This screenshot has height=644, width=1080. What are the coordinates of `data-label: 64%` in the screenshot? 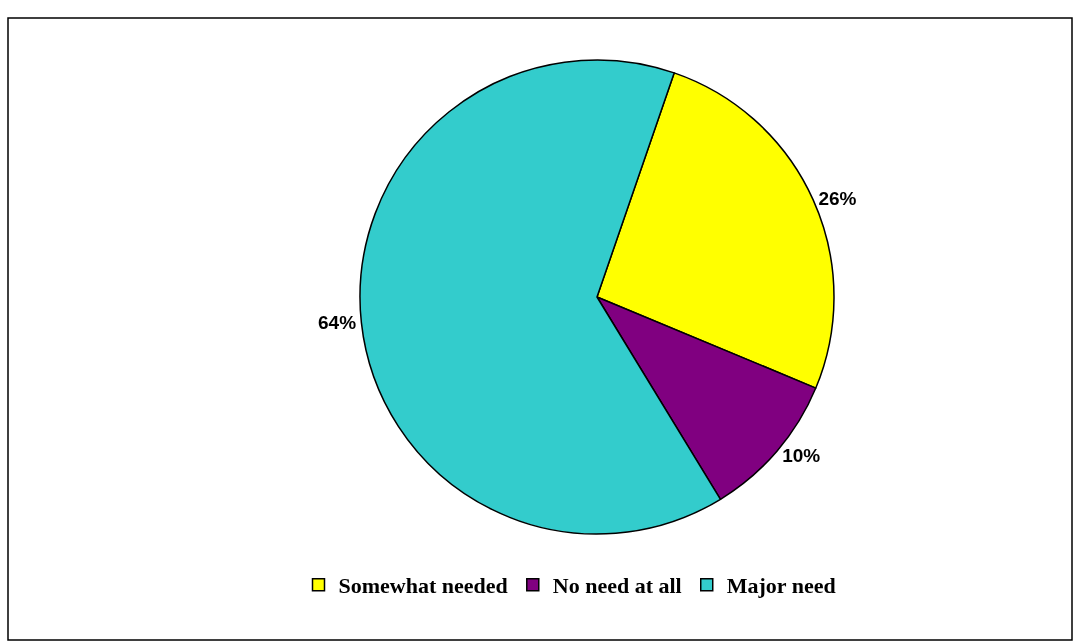 It's located at (337, 323).